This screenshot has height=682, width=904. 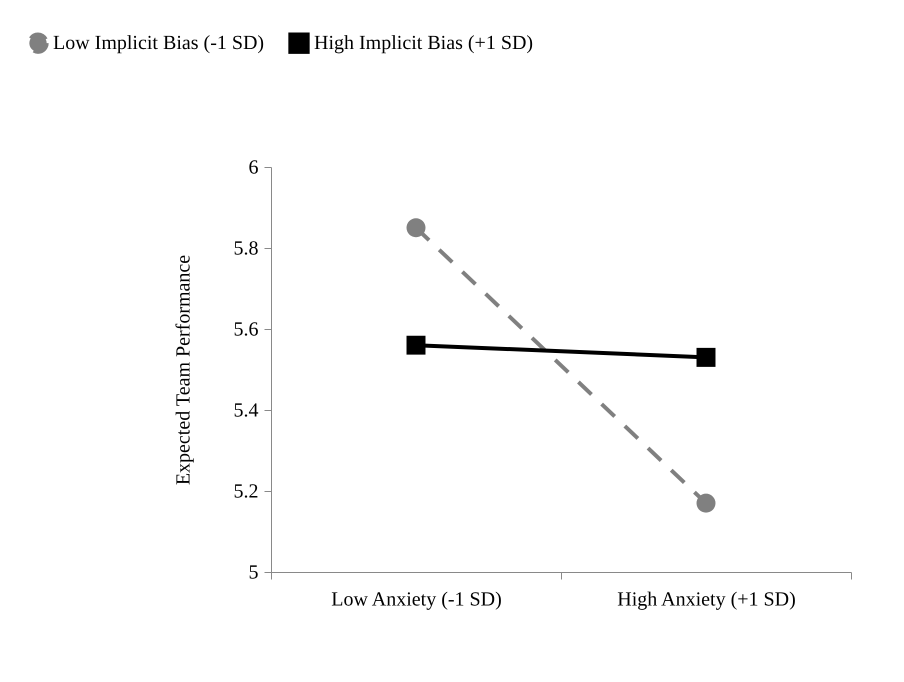 What do you see at coordinates (424, 43) in the screenshot?
I see `legend-label: High Implicit Bias (+1 SD)` at bounding box center [424, 43].